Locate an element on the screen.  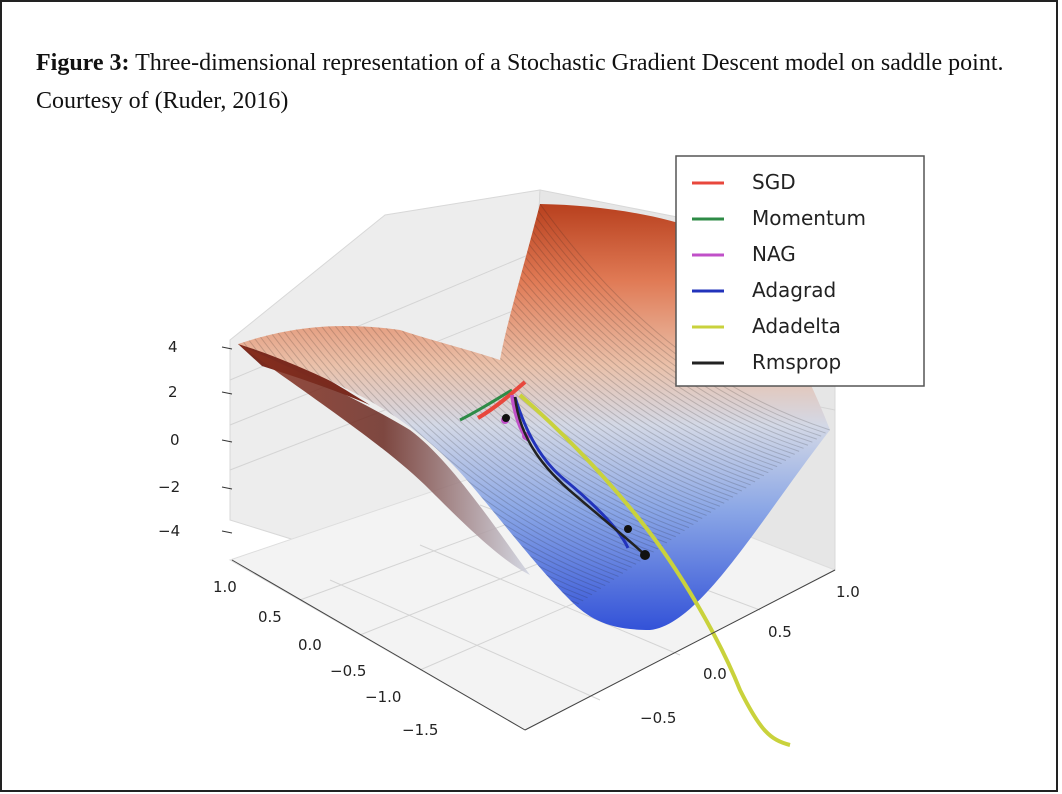
trajectory-adadelta is located at coordinates (654, 570).